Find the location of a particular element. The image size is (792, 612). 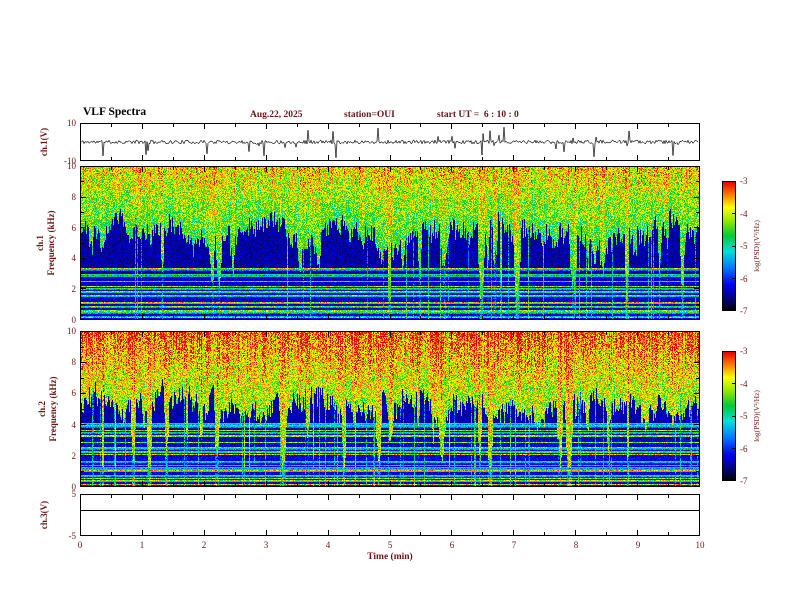

ch2-frequency-label: Frequency (kHz) is located at coordinates (53, 409).